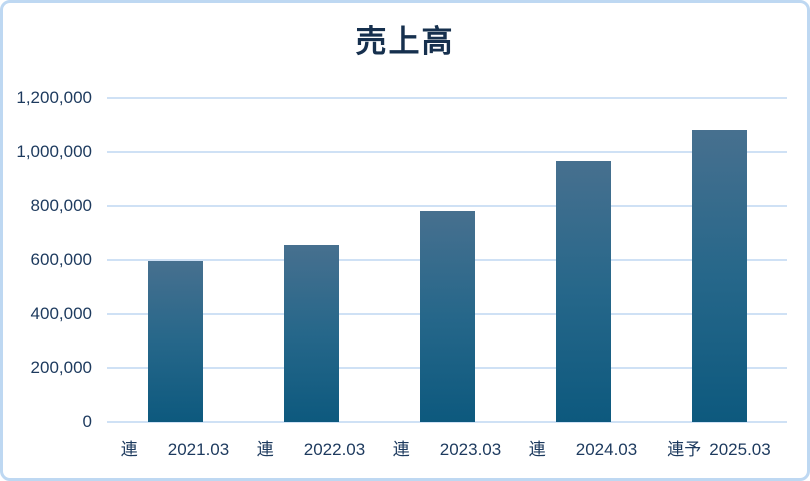 This screenshot has height=481, width=810. I want to click on x-tick-date: 2021.03, so click(198, 449).